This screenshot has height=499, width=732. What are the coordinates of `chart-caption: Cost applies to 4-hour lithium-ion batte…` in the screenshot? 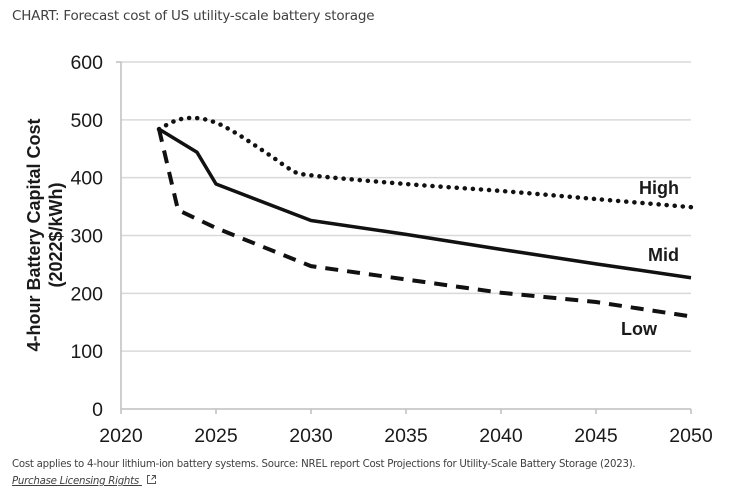 It's located at (324, 464).